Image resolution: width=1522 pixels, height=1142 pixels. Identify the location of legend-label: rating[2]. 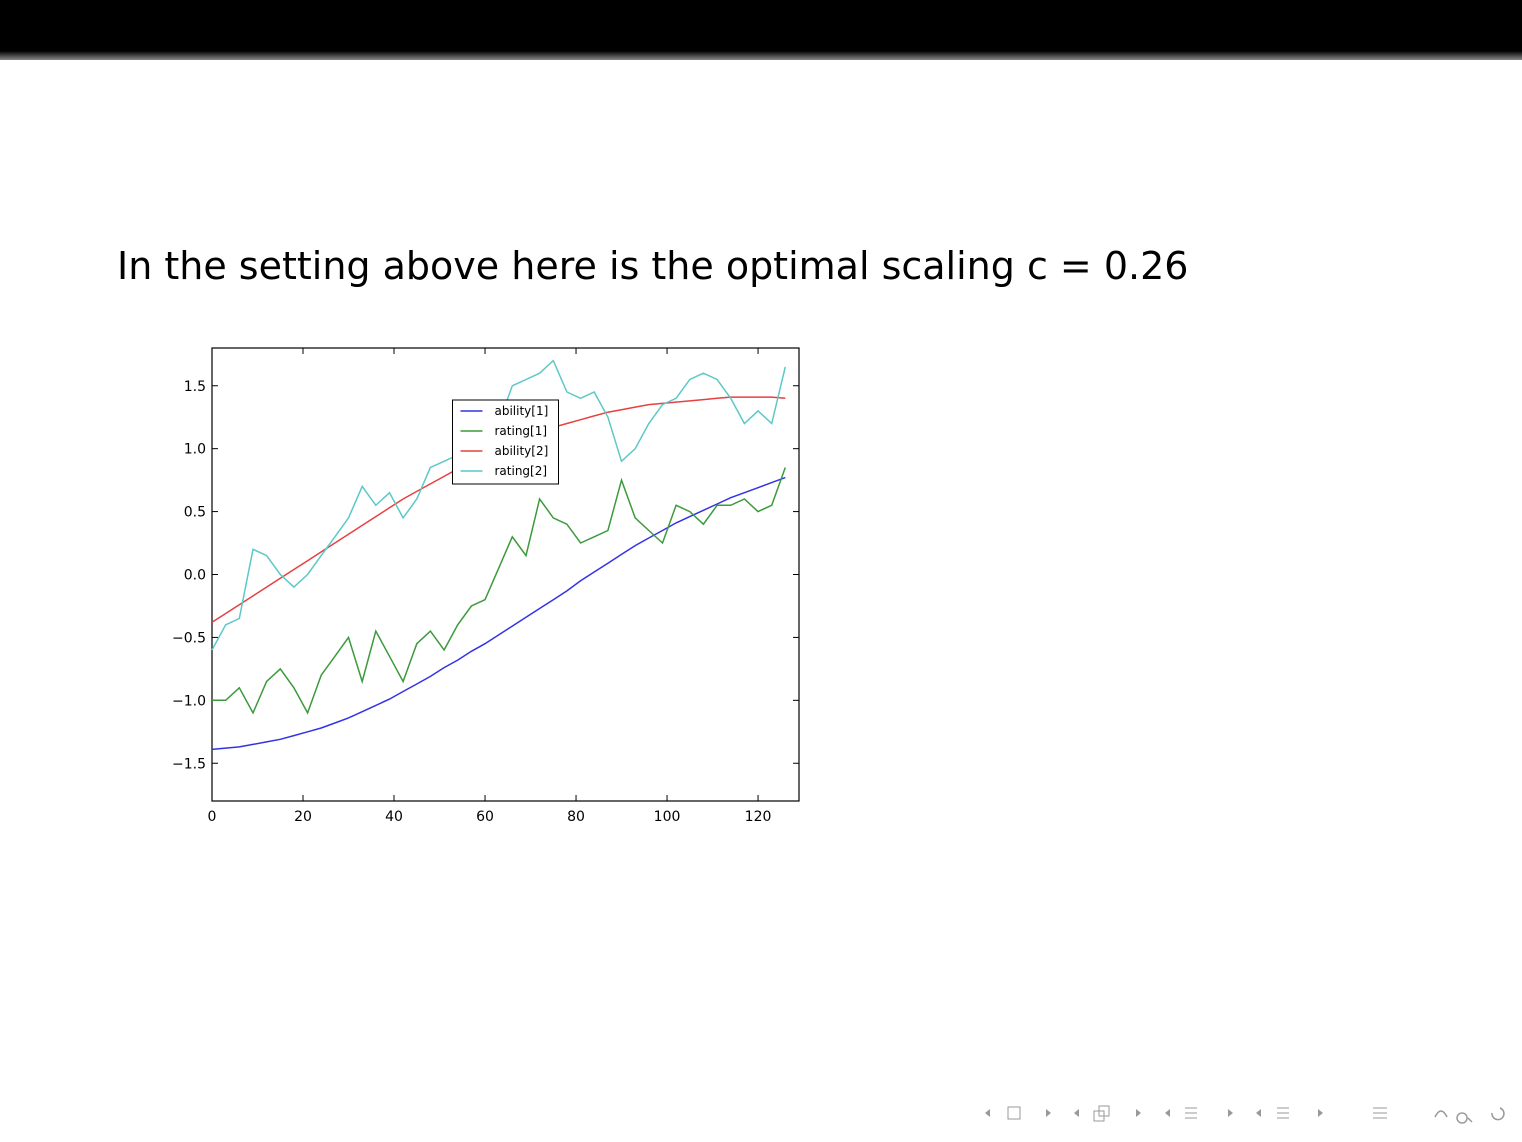
(521, 471).